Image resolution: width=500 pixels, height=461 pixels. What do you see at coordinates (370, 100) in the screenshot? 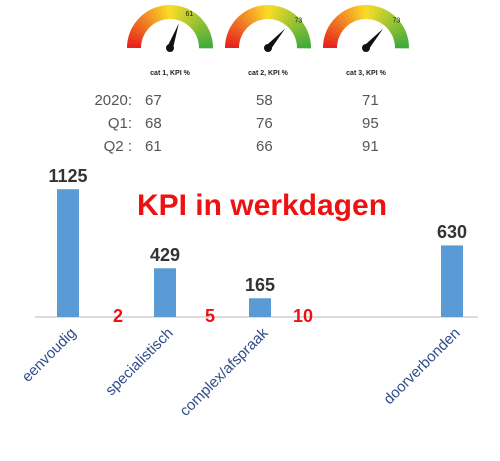
I see `table-cell: 71` at bounding box center [370, 100].